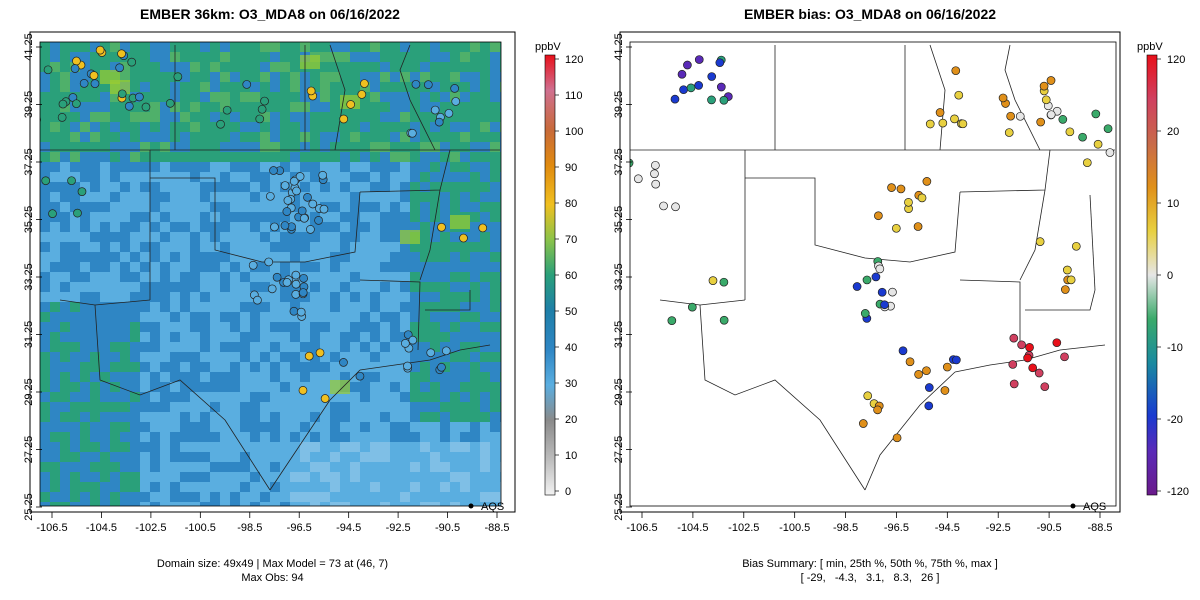  What do you see at coordinates (559, 269) in the screenshot?
I see `model-colorbar: ppbV 0 10 20 30 40 50 60 70 80 90 100 110 120` at bounding box center [559, 269].